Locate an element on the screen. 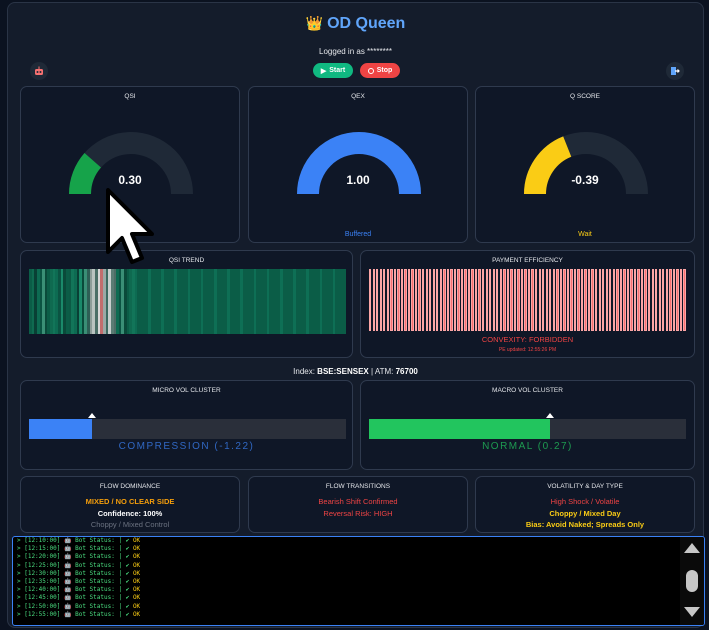 The width and height of the screenshot is (709, 630). checkmark-icon: ✔ is located at coordinates (127, 565).